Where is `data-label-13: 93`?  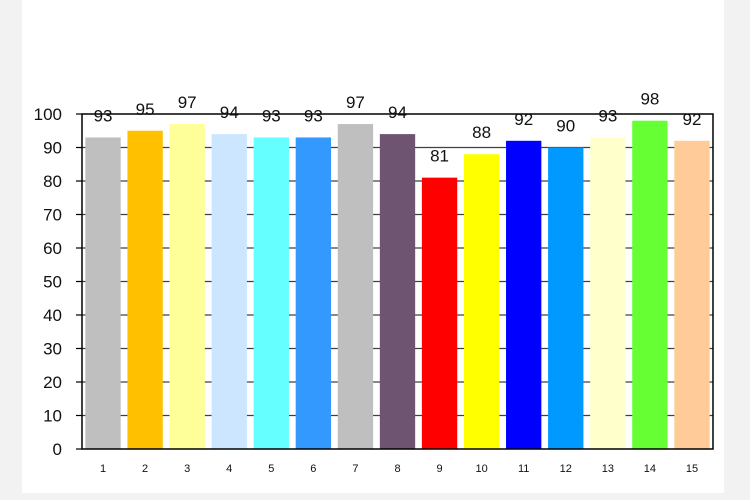 data-label-13: 93 is located at coordinates (607, 115).